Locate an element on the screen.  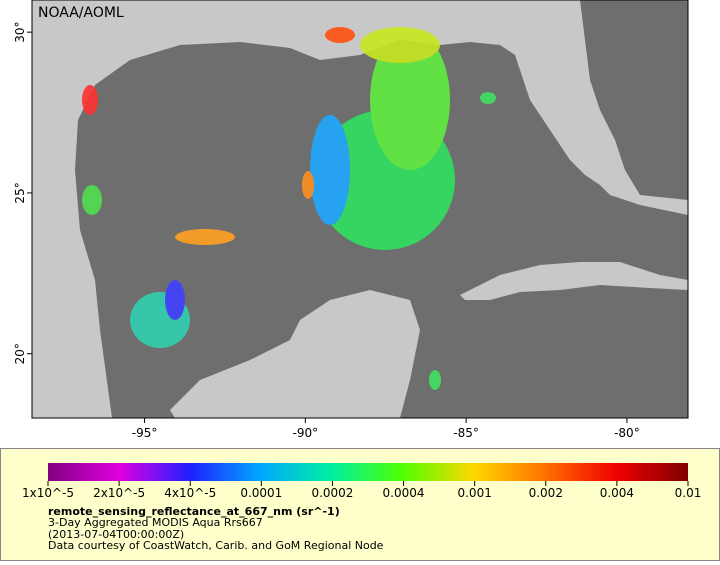
caption-line: 3-Day Aggregated MODIS Aqua Rrs667 is located at coordinates (155, 522).